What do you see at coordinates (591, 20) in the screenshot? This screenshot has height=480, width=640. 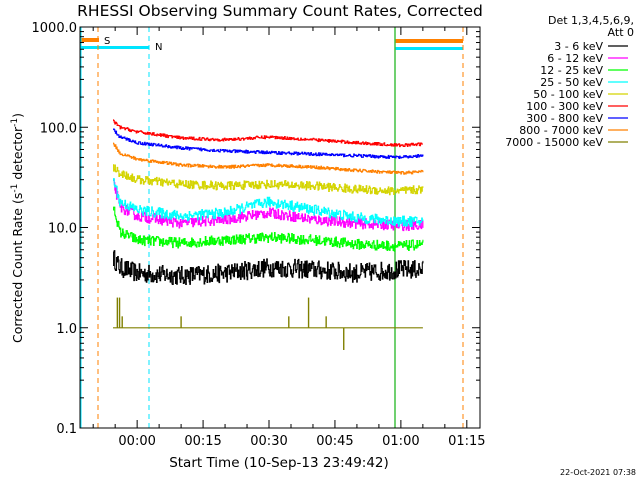 I see `legend-header-line-1: Det 1,3,4,5,6,9,` at bounding box center [591, 20].